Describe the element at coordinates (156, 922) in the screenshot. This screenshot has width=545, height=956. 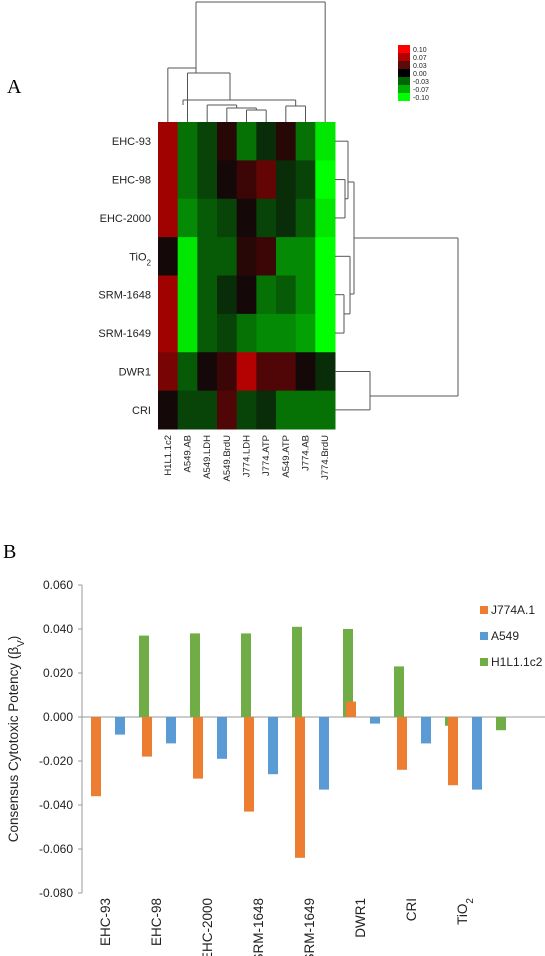
I see `x-tick-label: EHC-98` at that location.